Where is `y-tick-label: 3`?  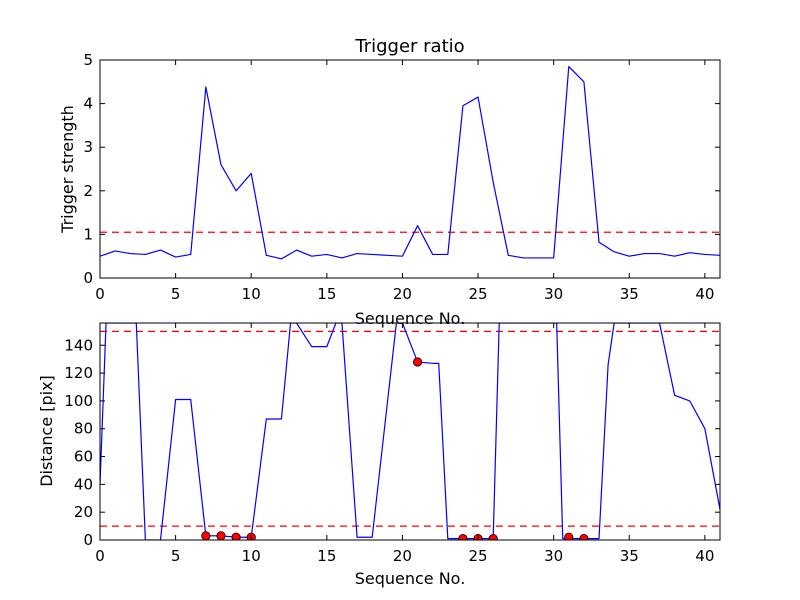 y-tick-label: 3 is located at coordinates (88, 147).